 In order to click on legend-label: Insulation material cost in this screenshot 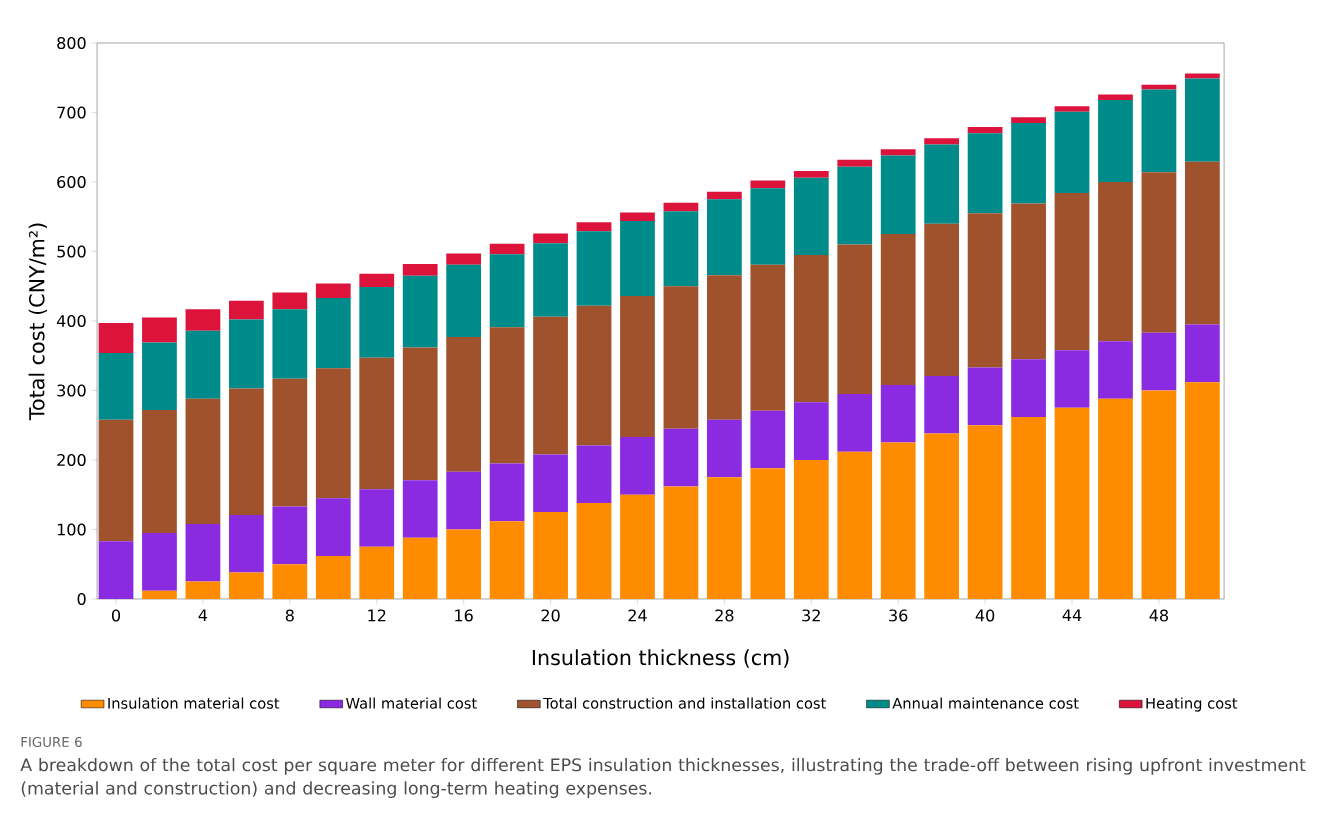, I will do `click(194, 703)`.